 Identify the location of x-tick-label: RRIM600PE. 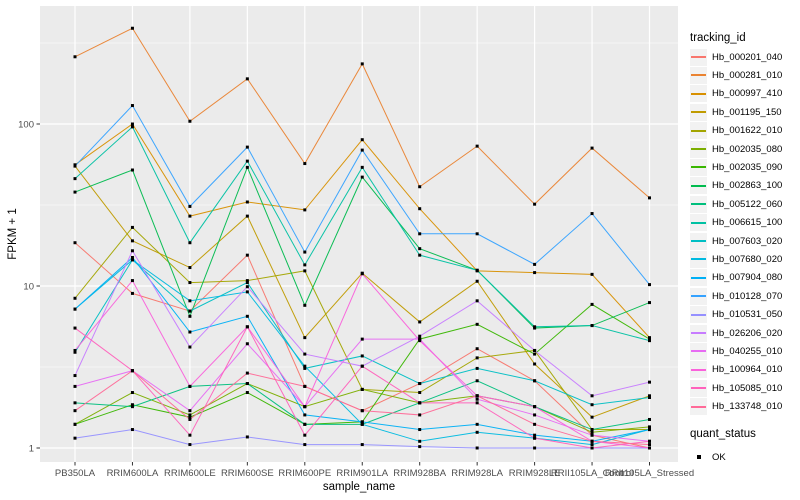
(304, 473).